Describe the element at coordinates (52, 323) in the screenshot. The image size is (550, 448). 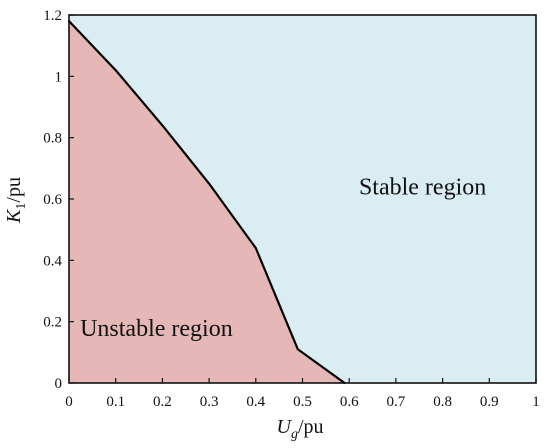
I see `y-tick-label: 0.2` at that location.